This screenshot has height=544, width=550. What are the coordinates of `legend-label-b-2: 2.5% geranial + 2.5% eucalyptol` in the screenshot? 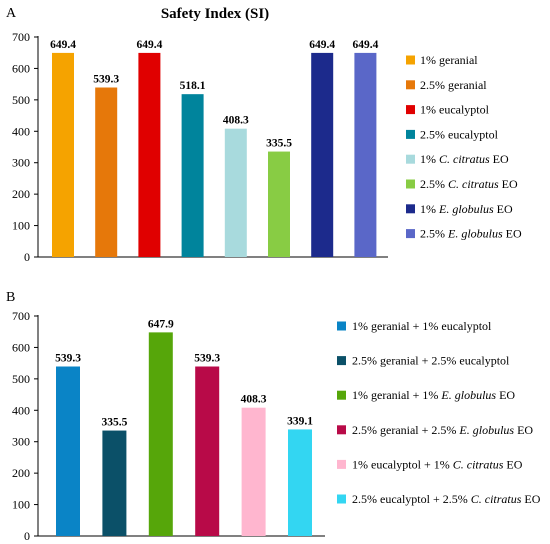 It's located at (431, 361).